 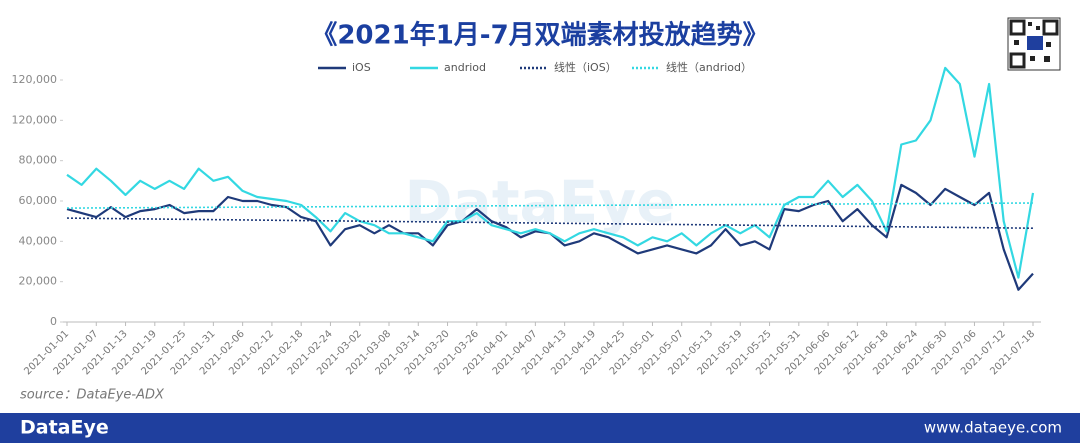 What do you see at coordinates (585, 67) in the screenshot?
I see `legend-label: 线性（iOS）` at bounding box center [585, 67].